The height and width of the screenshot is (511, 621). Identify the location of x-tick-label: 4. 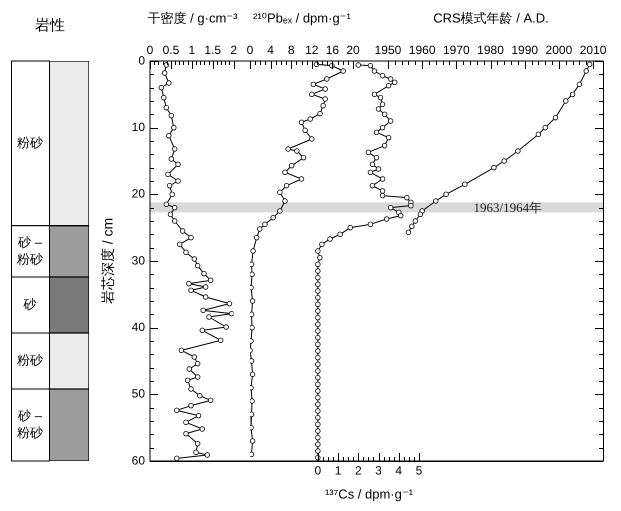
(270, 50).